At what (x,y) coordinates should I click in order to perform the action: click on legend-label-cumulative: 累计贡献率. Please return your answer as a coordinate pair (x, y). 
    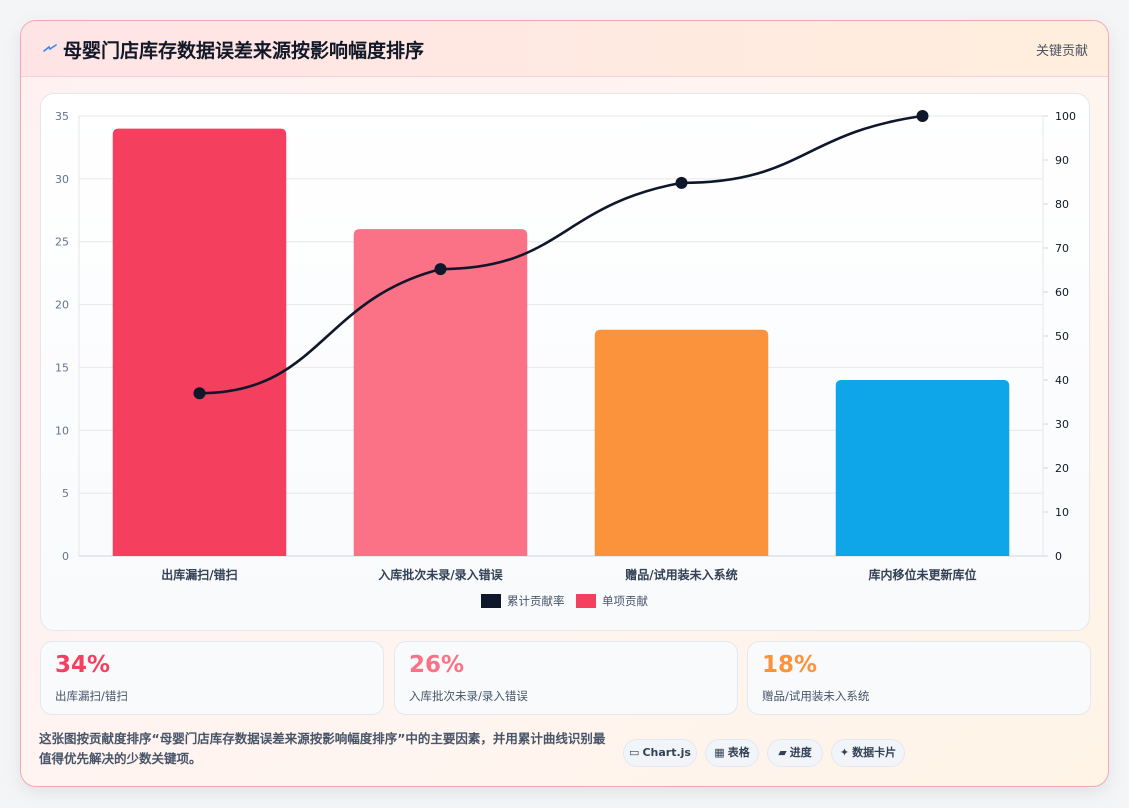
    Looking at the image, I should click on (536, 601).